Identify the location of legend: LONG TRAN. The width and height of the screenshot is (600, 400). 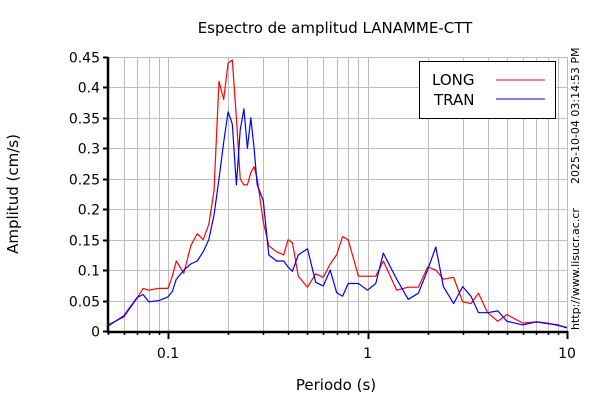
(487, 90).